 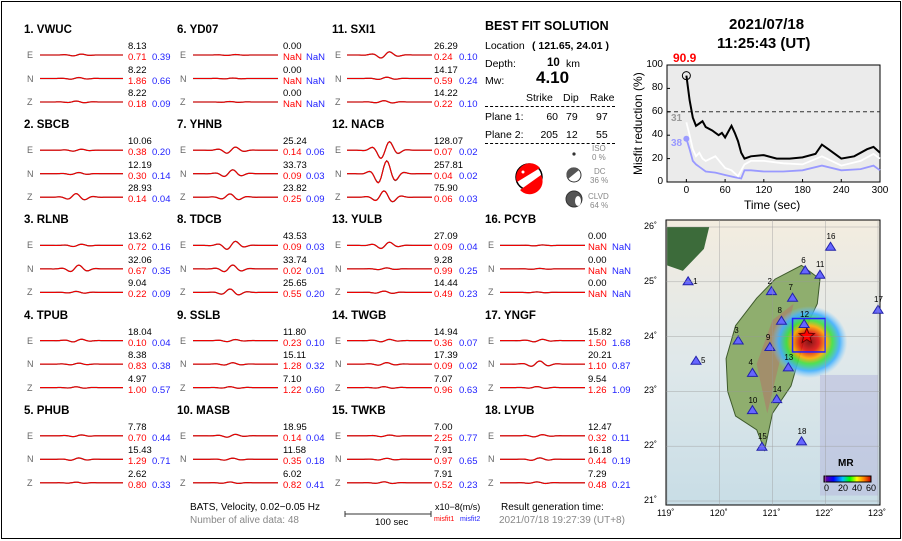 What do you see at coordinates (137, 427) in the screenshot?
I see `peak-amplitude: 7.78` at bounding box center [137, 427].